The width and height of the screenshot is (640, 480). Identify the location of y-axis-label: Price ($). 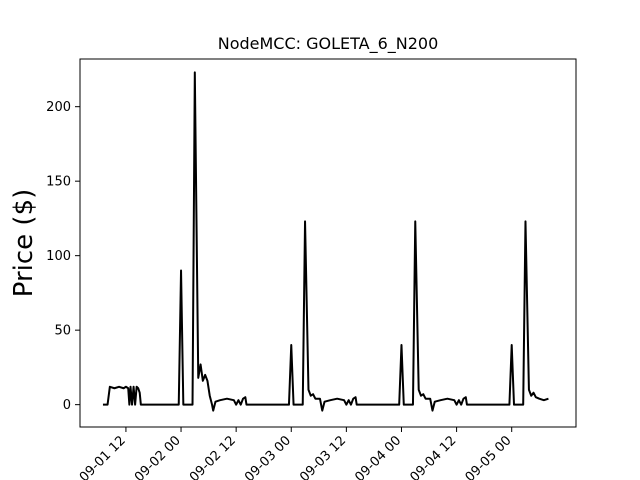
(24, 243).